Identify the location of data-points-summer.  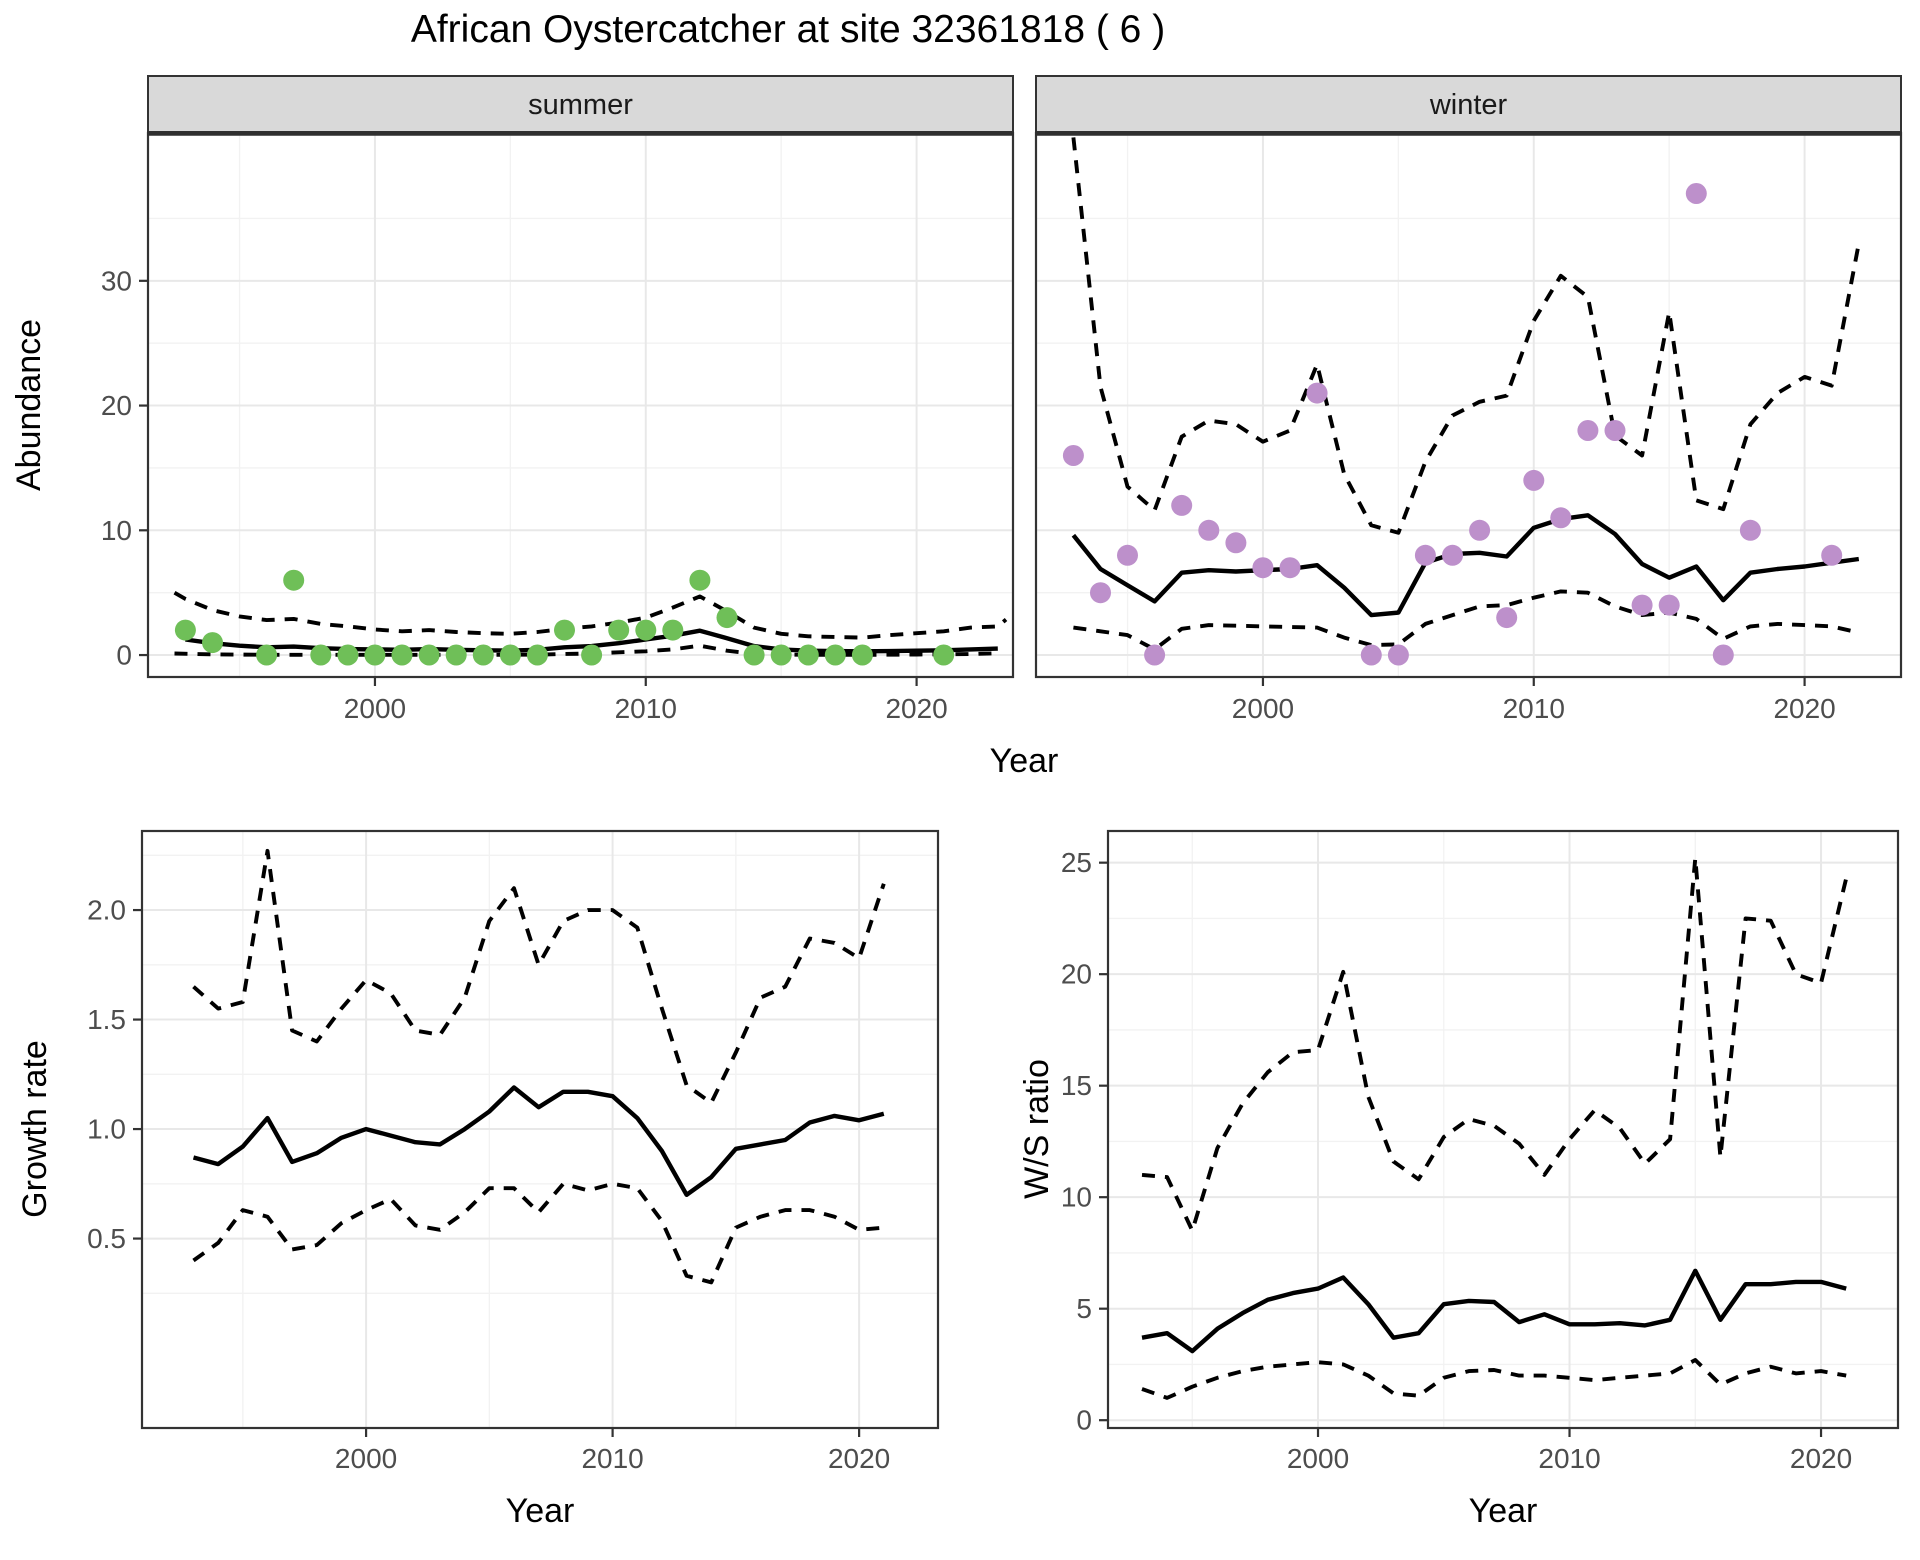
(564, 617).